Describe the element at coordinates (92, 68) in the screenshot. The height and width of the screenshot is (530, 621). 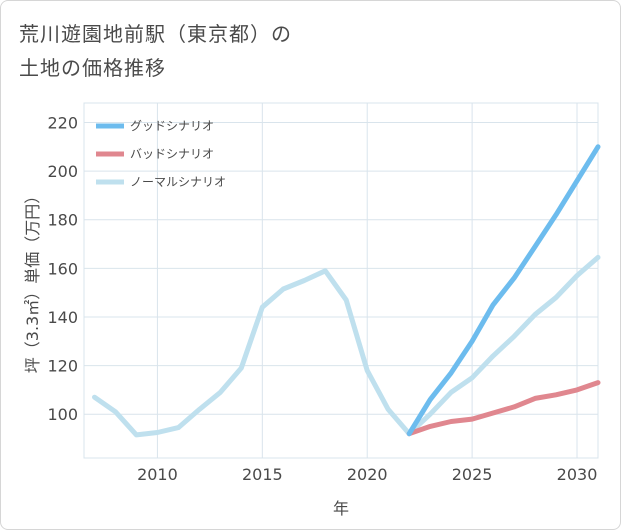
I see `chart-title-line2: 土地の価格推移` at that location.